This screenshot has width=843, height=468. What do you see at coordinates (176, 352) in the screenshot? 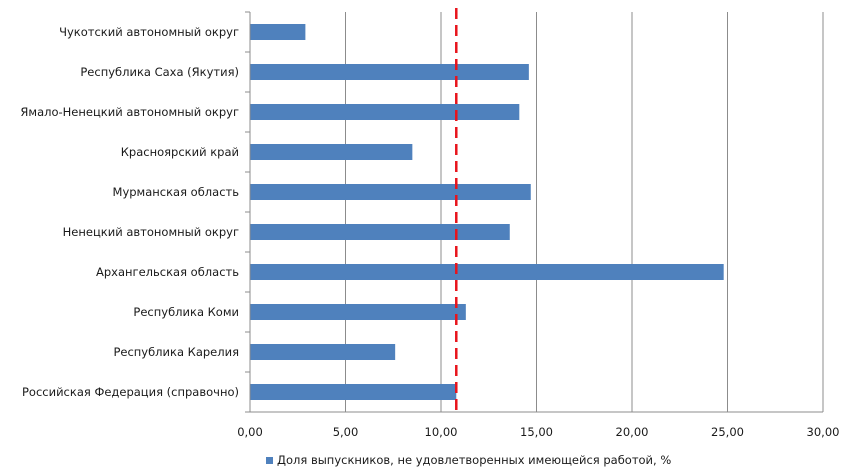
I see `category-label: Республика Карелия` at bounding box center [176, 352].